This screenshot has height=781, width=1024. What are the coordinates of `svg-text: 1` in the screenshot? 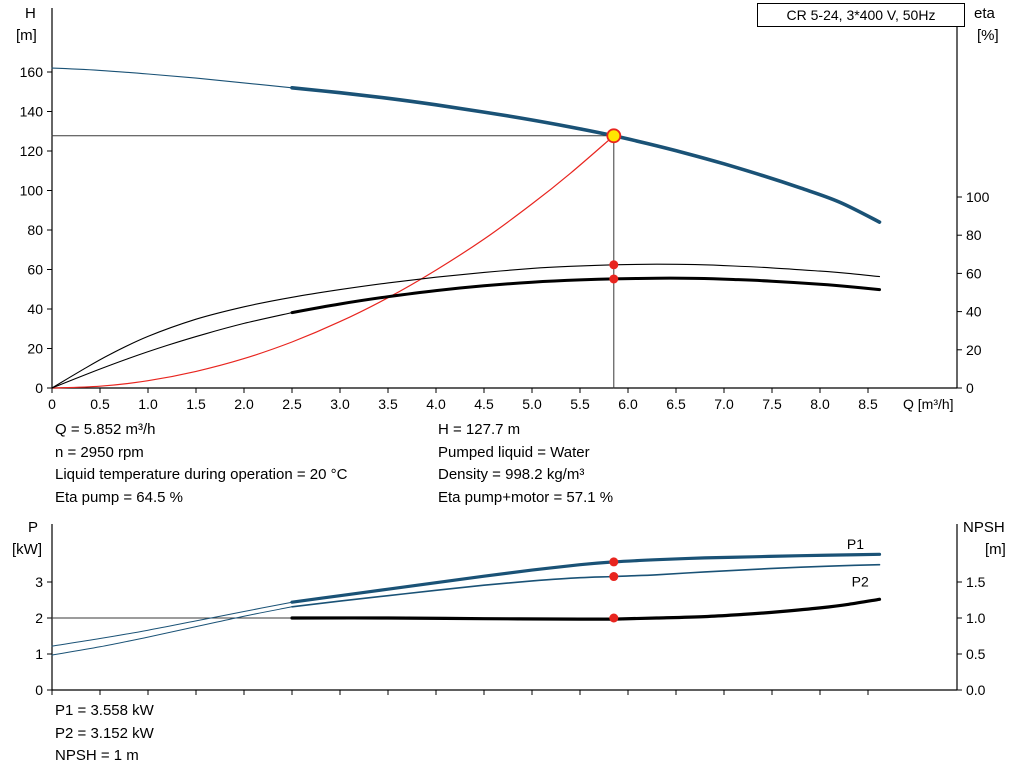 It's located at (39, 654).